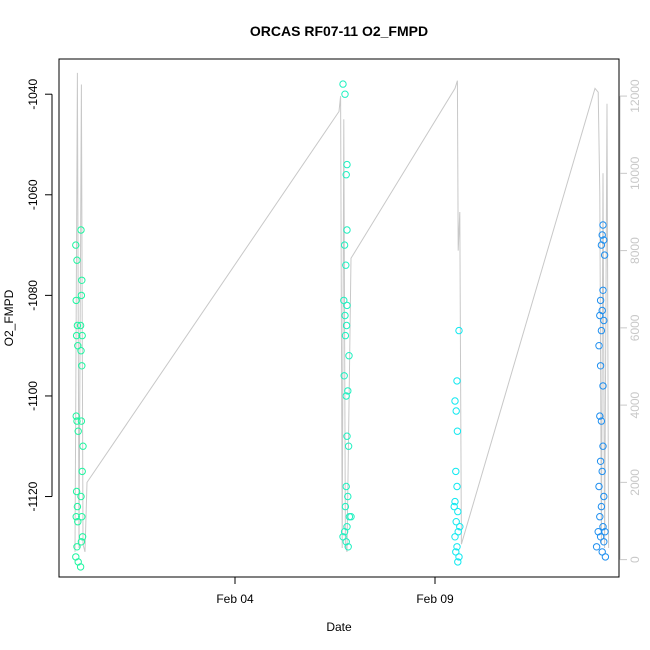 This screenshot has width=650, height=650. Describe the element at coordinates (635, 96) in the screenshot. I see `y2-tick-label: 12000` at that location.